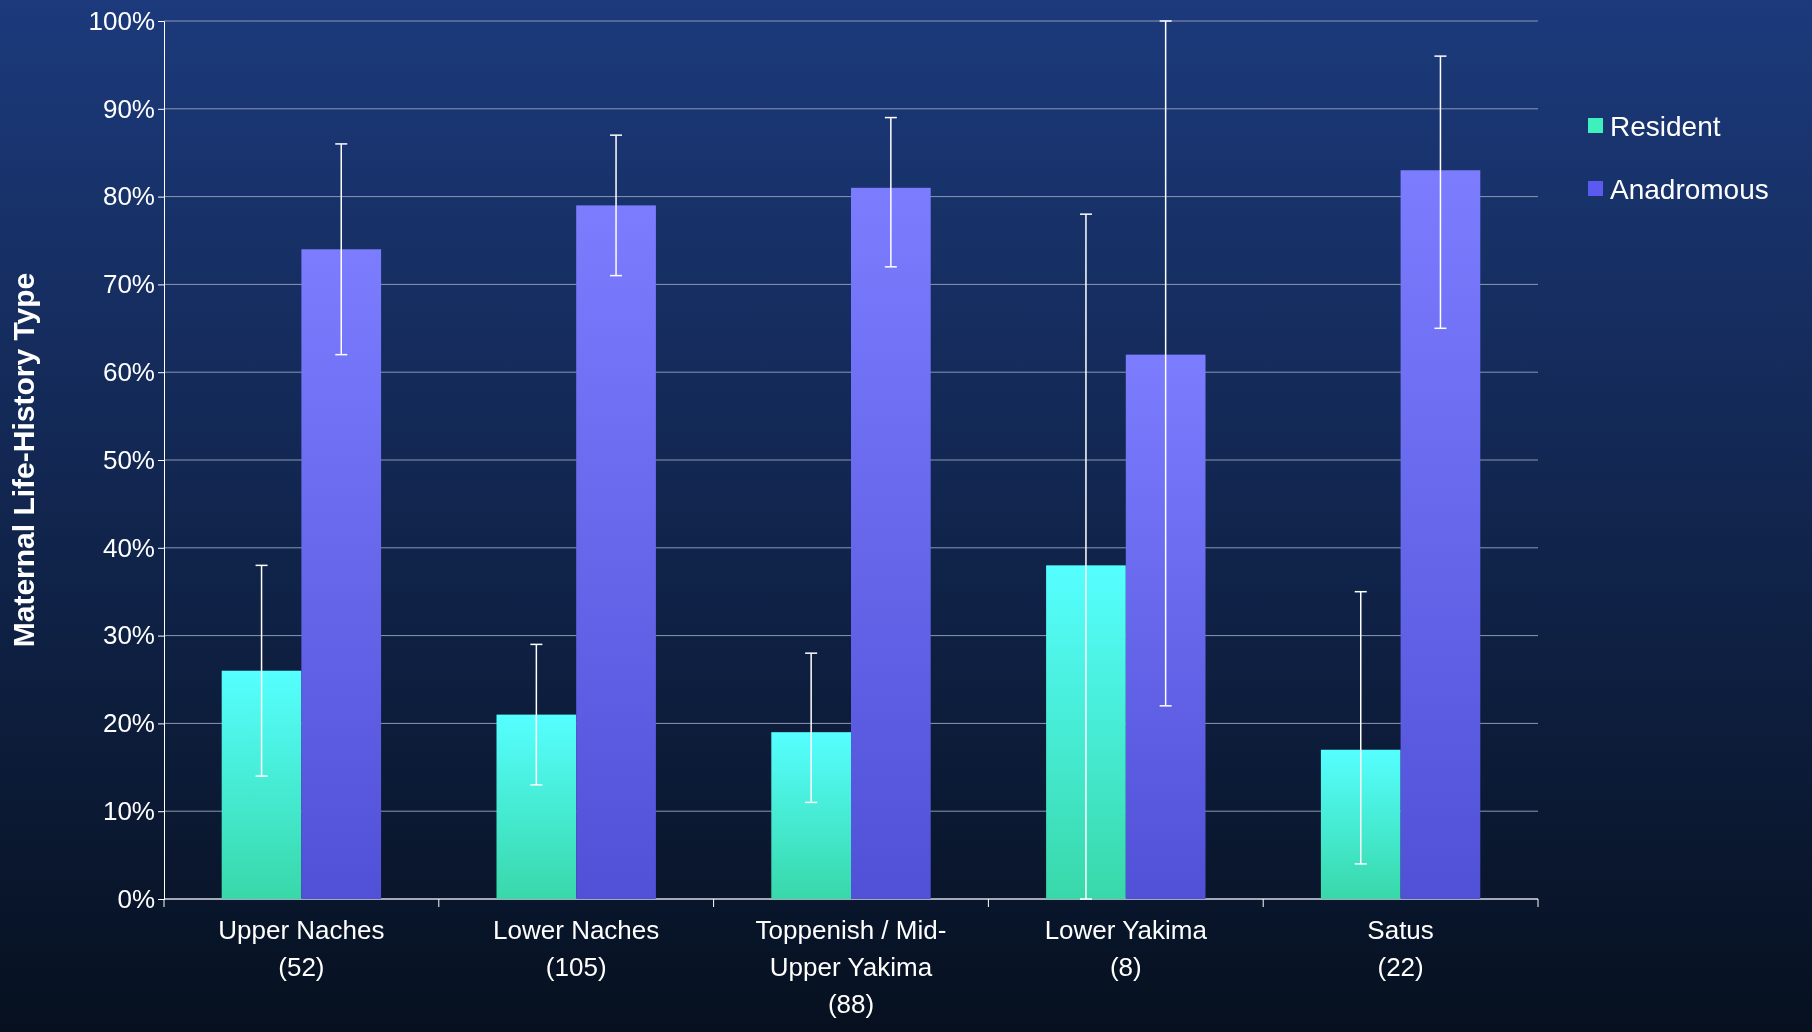 This screenshot has width=1812, height=1032. What do you see at coordinates (851, 967) in the screenshot?
I see `x-tick-label: Toppenish / Mid- Upper Yakima (88)` at bounding box center [851, 967].